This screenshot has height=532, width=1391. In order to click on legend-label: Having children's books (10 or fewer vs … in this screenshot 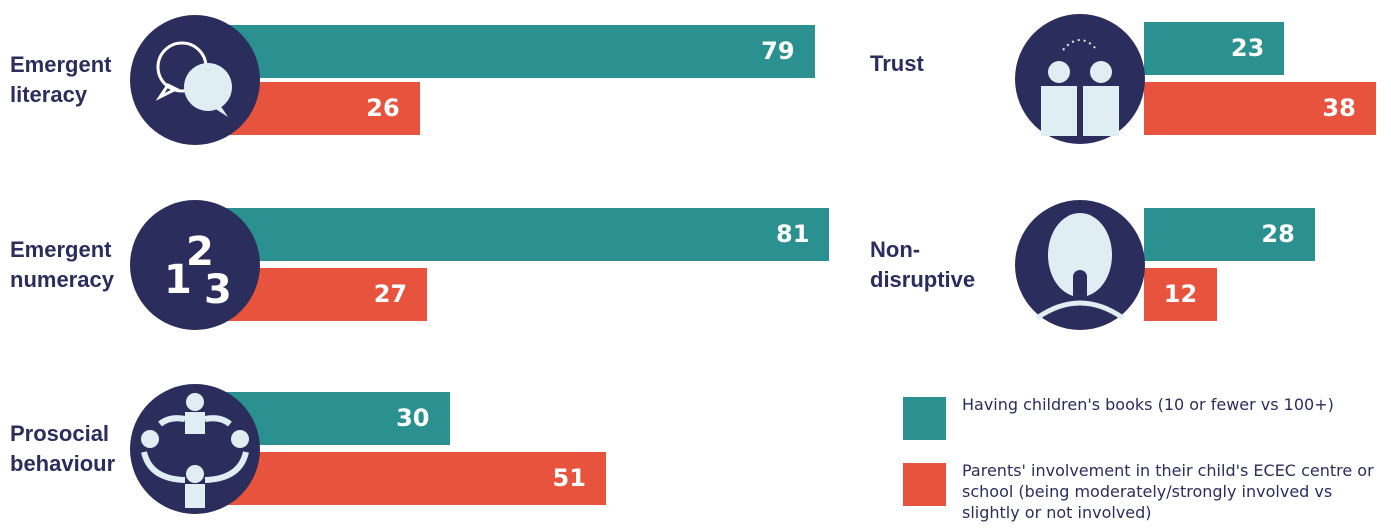, I will do `click(1148, 404)`.